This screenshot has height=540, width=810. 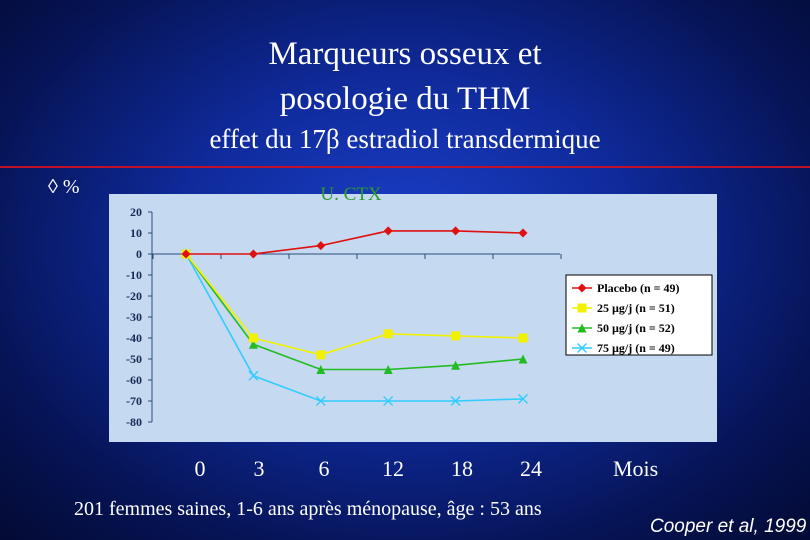 I want to click on y-tick-label: -60, so click(x=134, y=380).